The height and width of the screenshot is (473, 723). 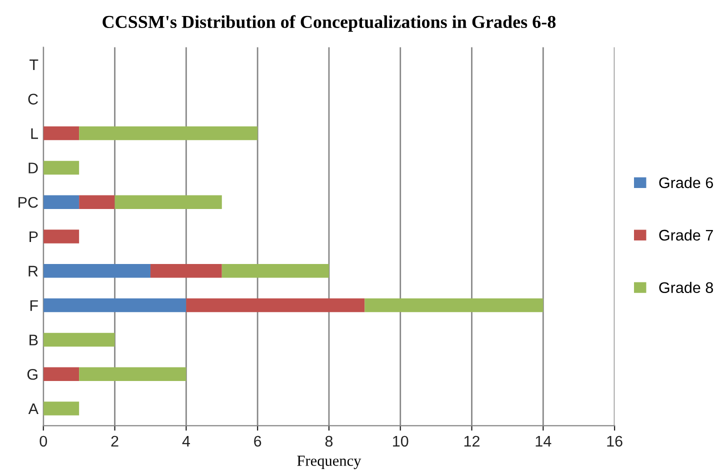 I want to click on y-tick-label: R, so click(x=33, y=271).